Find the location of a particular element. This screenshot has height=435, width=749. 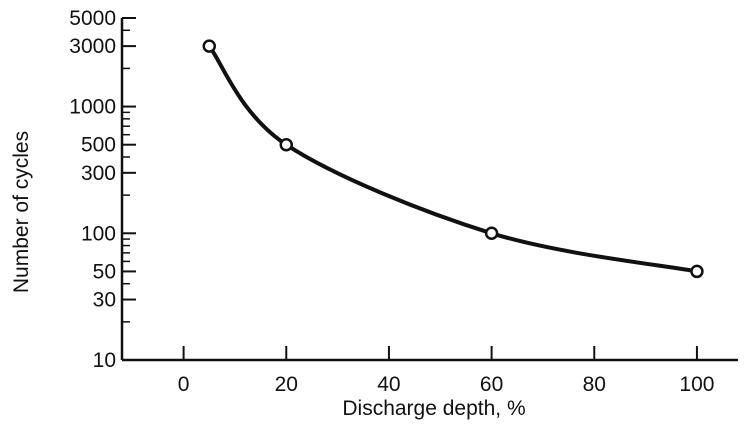

y-tick-label: 500 is located at coordinates (98, 145).